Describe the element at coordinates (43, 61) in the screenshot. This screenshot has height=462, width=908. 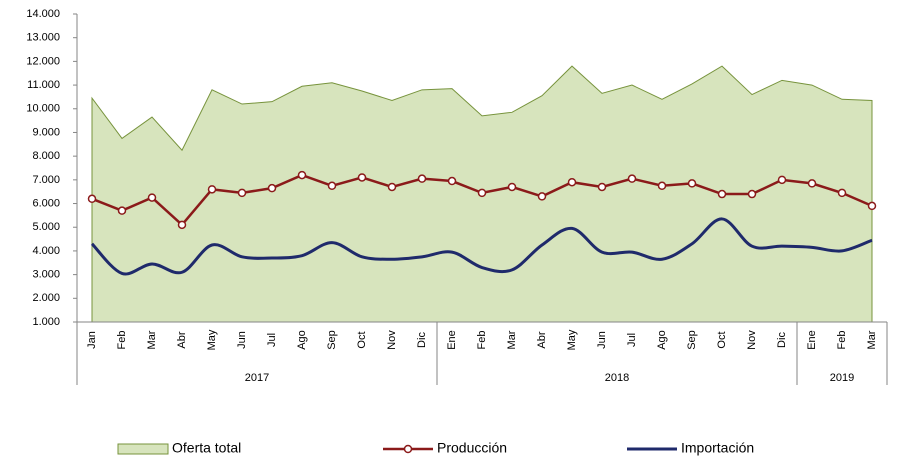
I see `y-tick-label: 12.000` at that location.